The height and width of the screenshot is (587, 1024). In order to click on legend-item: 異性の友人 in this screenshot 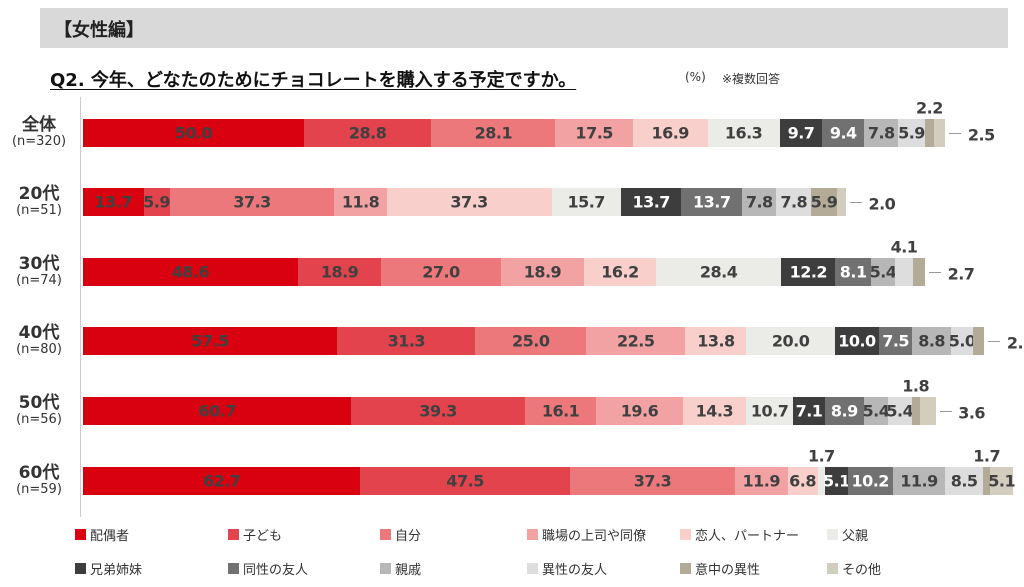, I will do `click(567, 568)`.